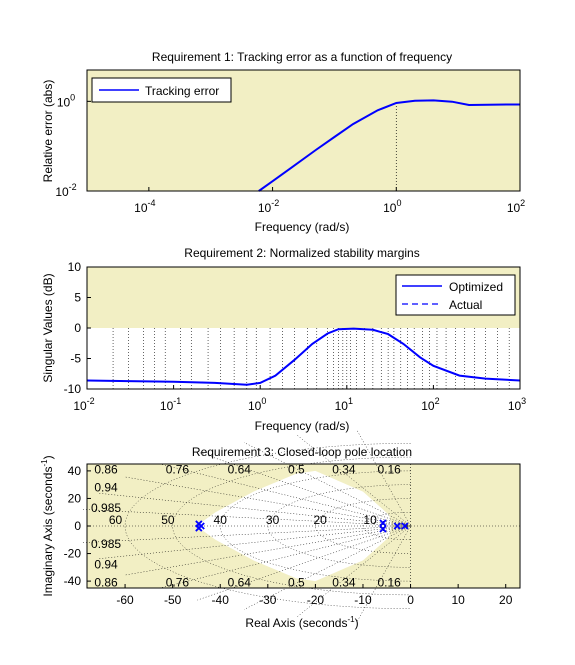 This screenshot has width=575, height=665. What do you see at coordinates (66, 100) in the screenshot?
I see `plot-1-ytick-label: 10⁰` at bounding box center [66, 100].